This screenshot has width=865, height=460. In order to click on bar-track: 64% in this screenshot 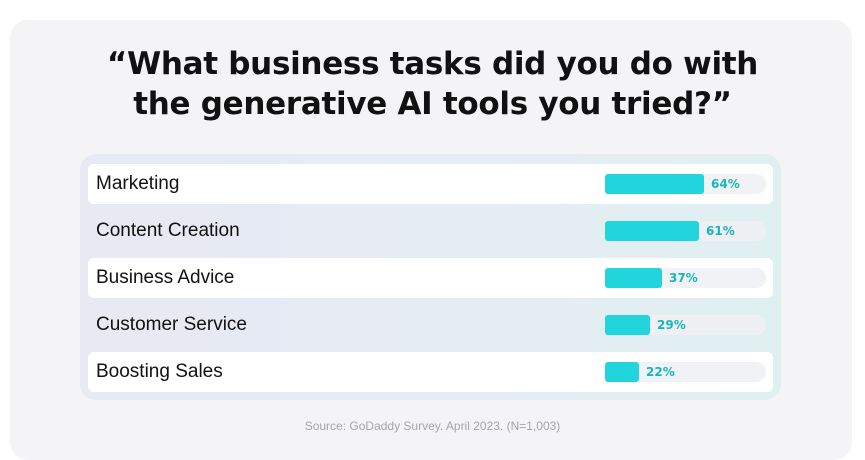, I will do `click(685, 184)`.